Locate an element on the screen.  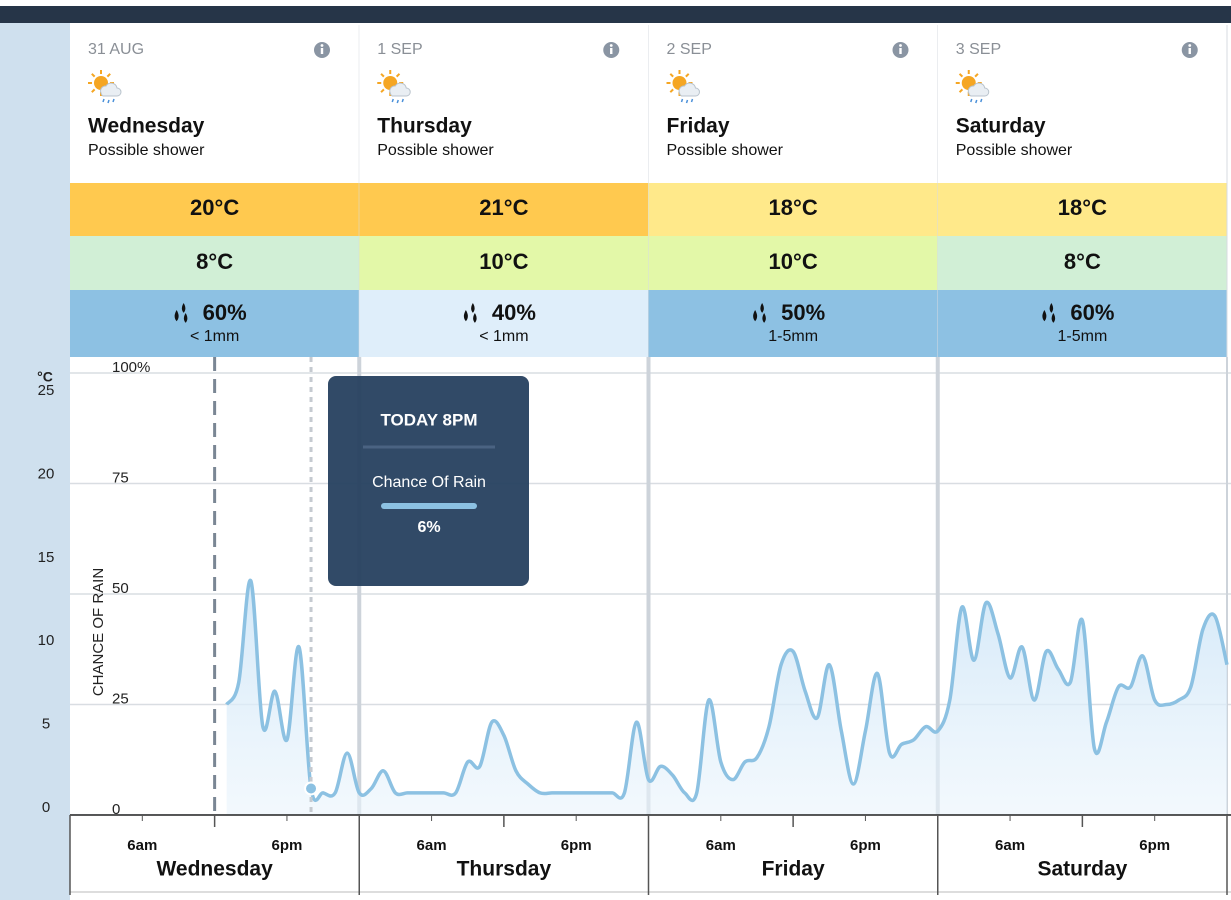
info-dot is located at coordinates (1190, 45).